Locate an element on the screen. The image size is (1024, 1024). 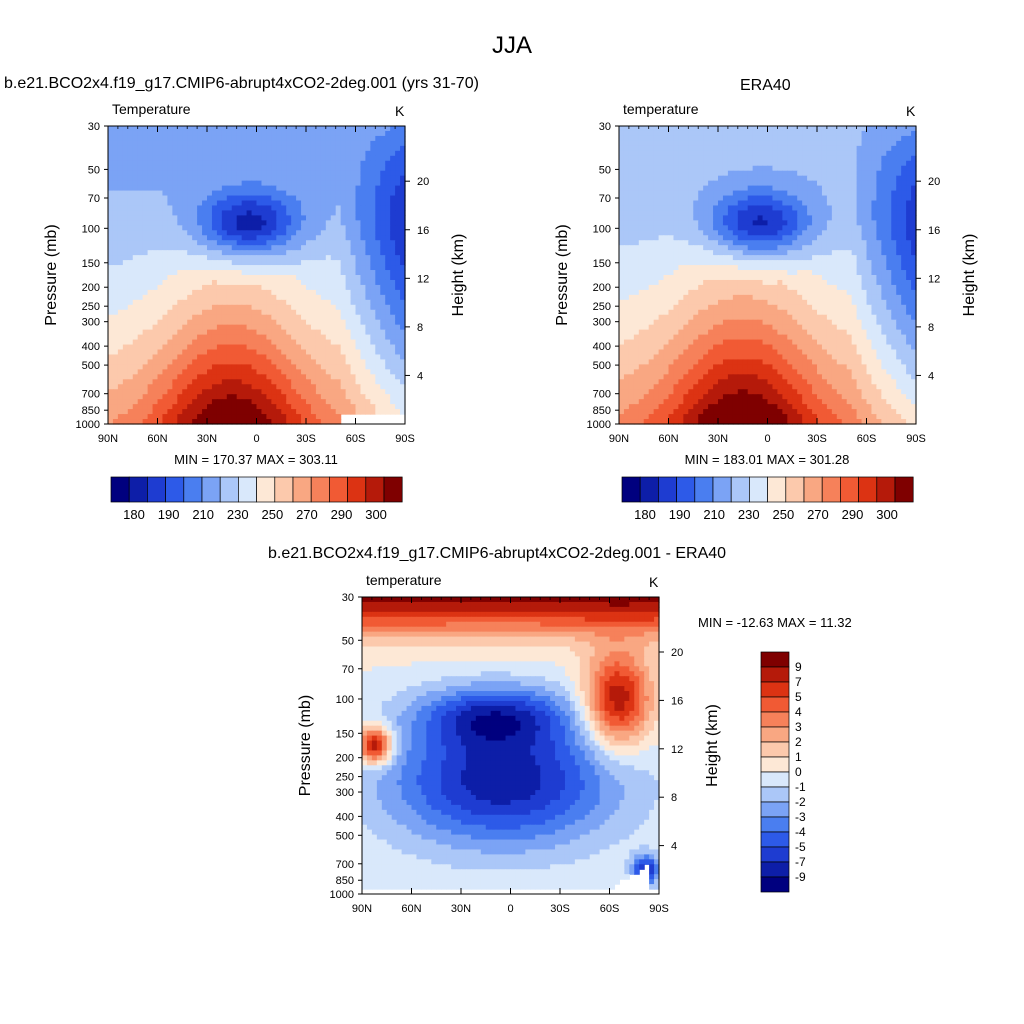
era40-field is located at coordinates (768, 275).